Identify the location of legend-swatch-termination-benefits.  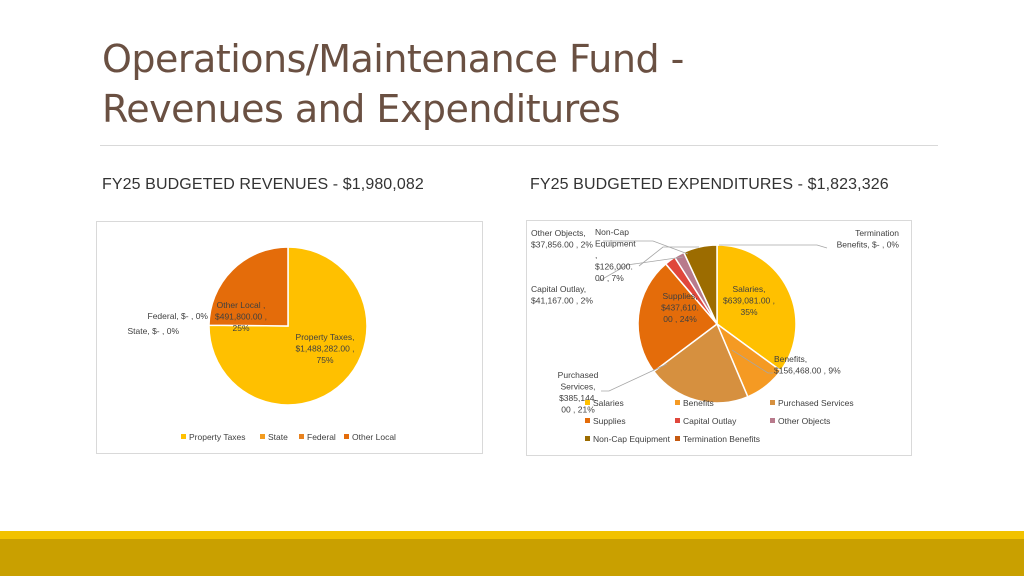
(677, 438).